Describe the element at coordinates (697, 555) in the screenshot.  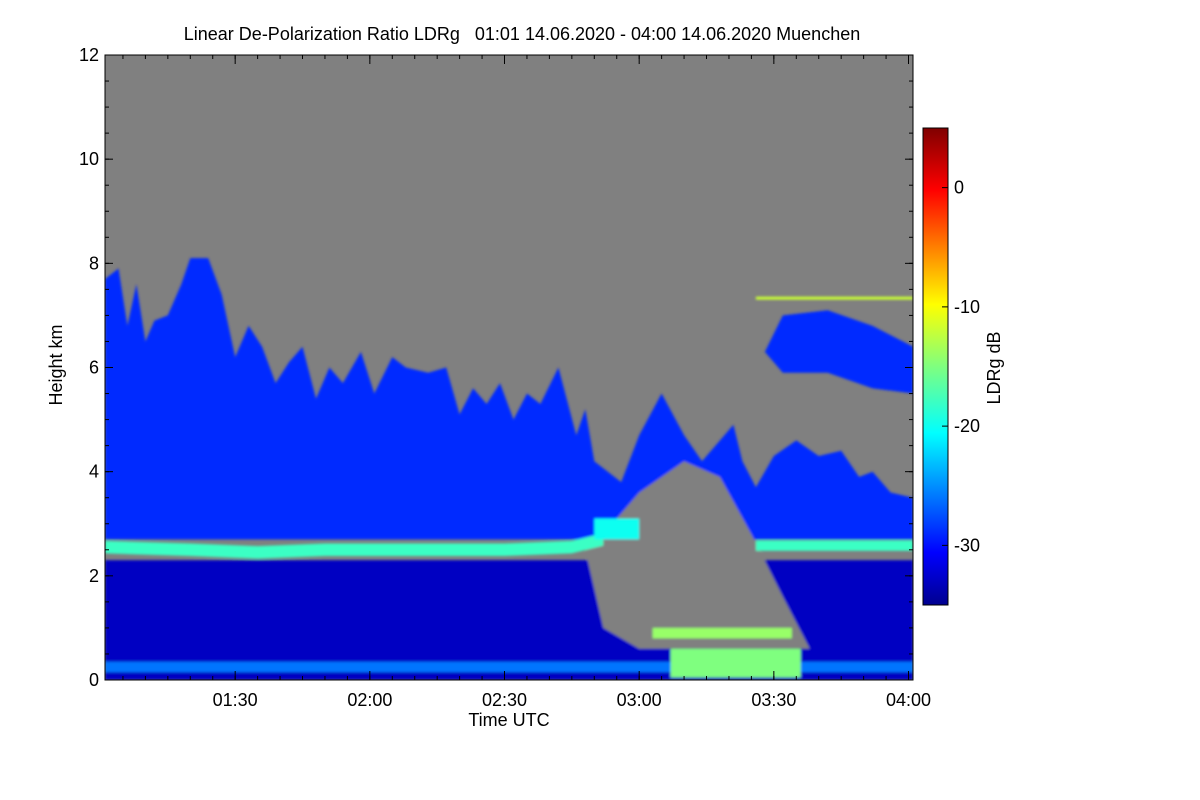
I see `no-echo-gap` at that location.